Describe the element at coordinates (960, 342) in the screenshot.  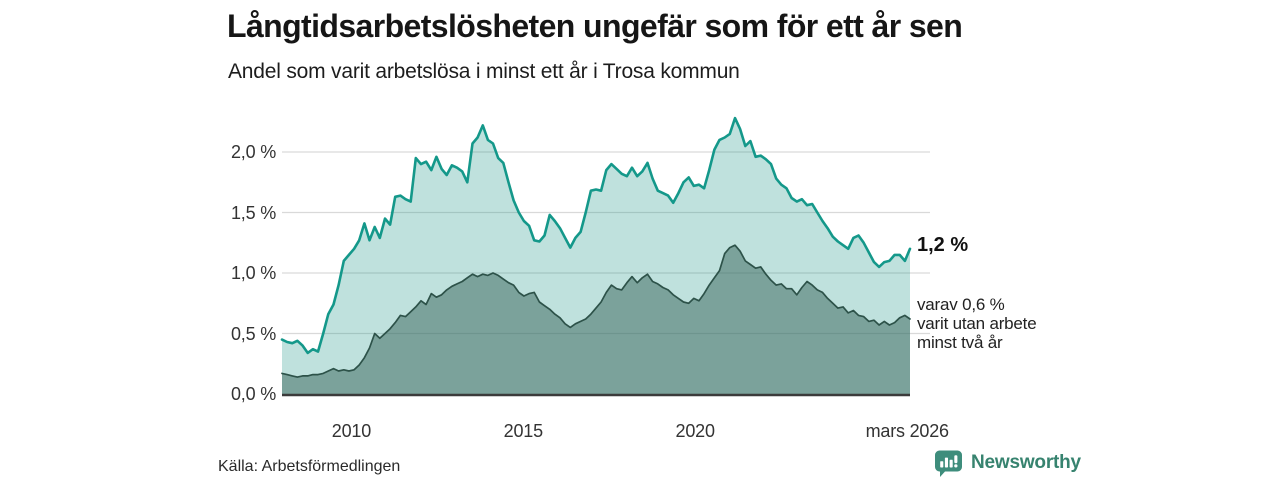
I see `breakdown-line: minst två år` at that location.